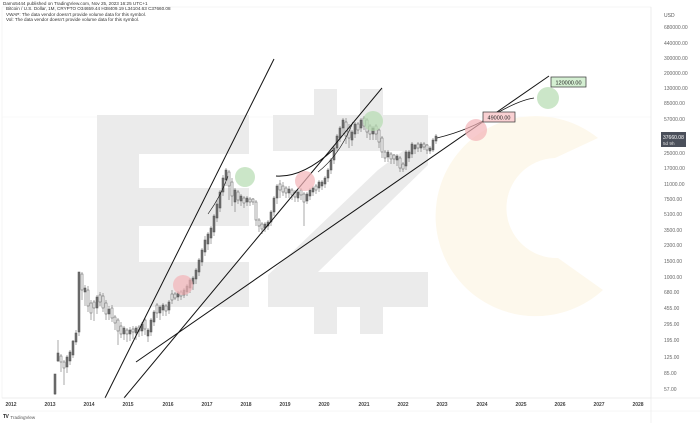  I want to click on svg-text: 300000.00, so click(676, 59).